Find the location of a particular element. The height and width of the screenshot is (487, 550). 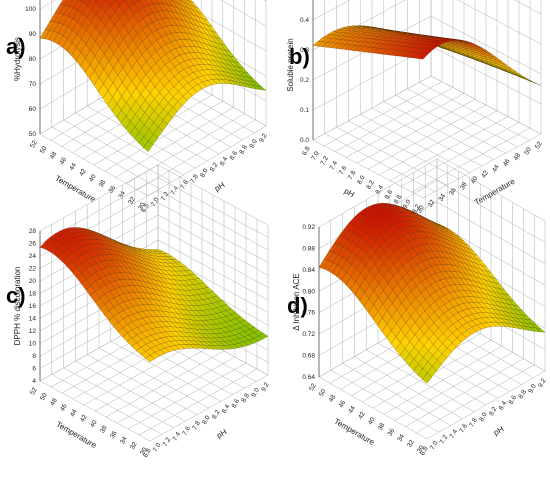

axis1-tick-labels-b: 6.87.07.27.47.67.88.08.28.48.68.89.09.2 is located at coordinates (361, 180).